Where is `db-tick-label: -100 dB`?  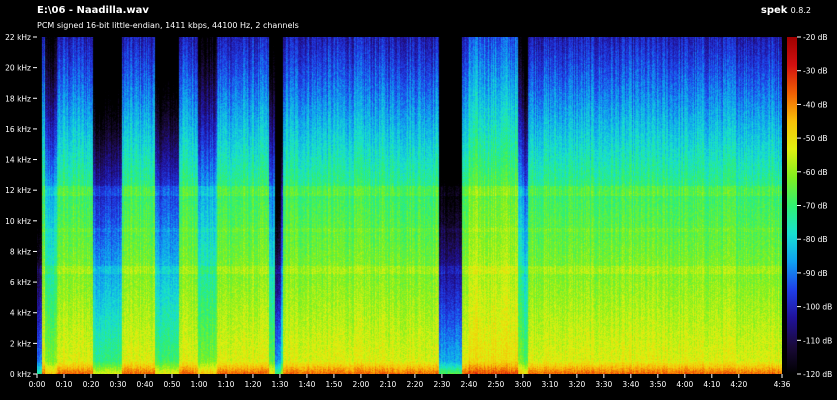 db-tick-label: -100 dB is located at coordinates (817, 307).